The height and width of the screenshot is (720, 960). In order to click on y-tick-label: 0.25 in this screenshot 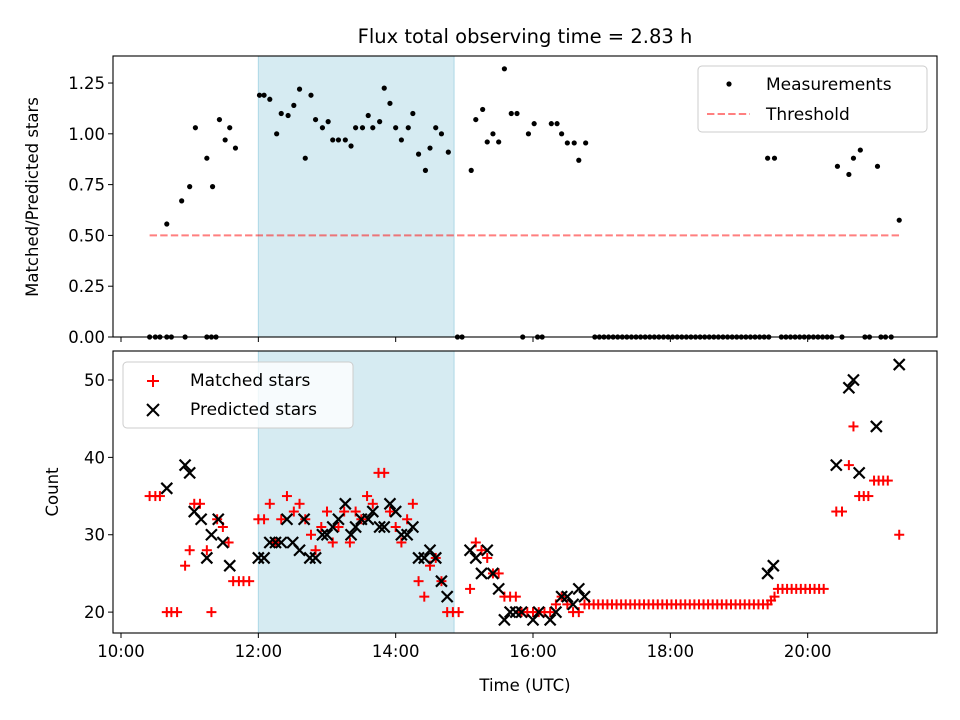, I will do `click(86, 286)`.